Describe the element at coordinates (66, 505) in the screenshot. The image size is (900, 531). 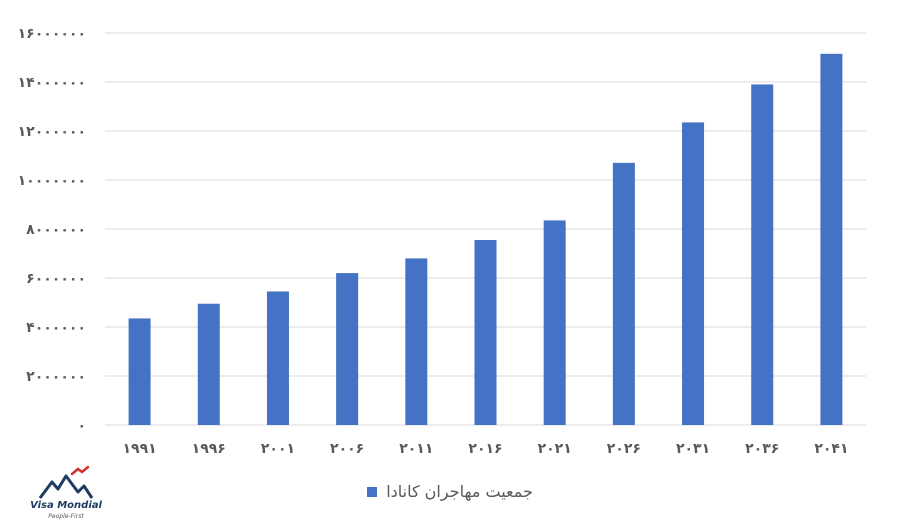
I see `logo-name: Visa Mondial` at that location.